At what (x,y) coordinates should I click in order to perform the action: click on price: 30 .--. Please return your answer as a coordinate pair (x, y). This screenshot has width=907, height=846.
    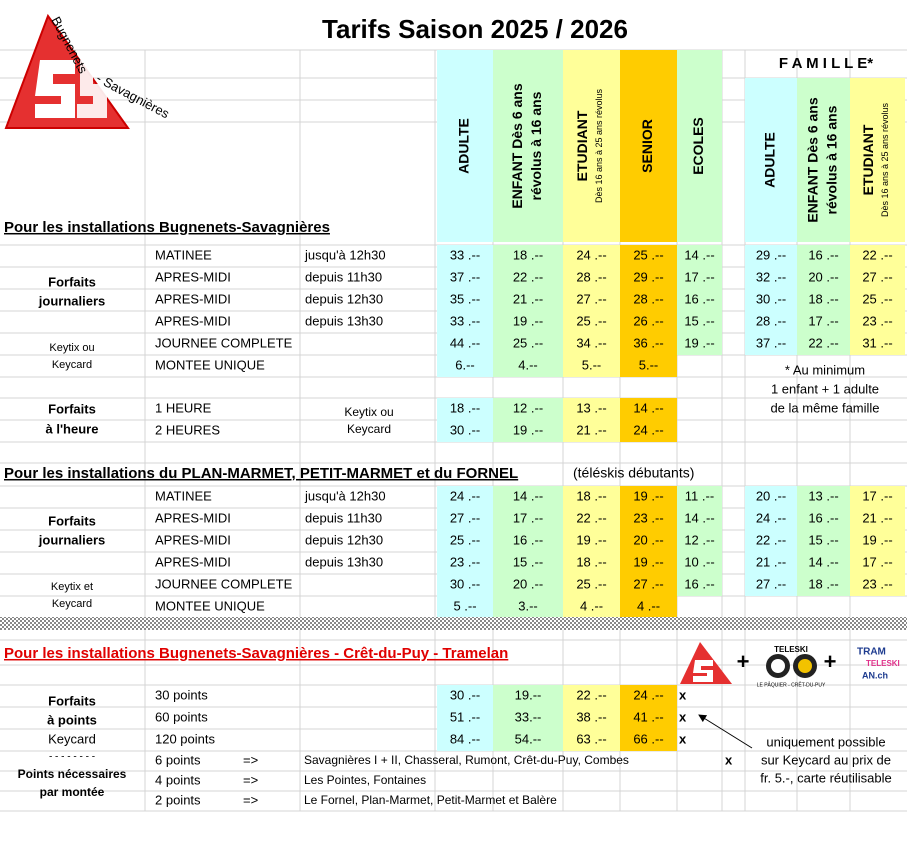
    Looking at the image, I should click on (465, 429).